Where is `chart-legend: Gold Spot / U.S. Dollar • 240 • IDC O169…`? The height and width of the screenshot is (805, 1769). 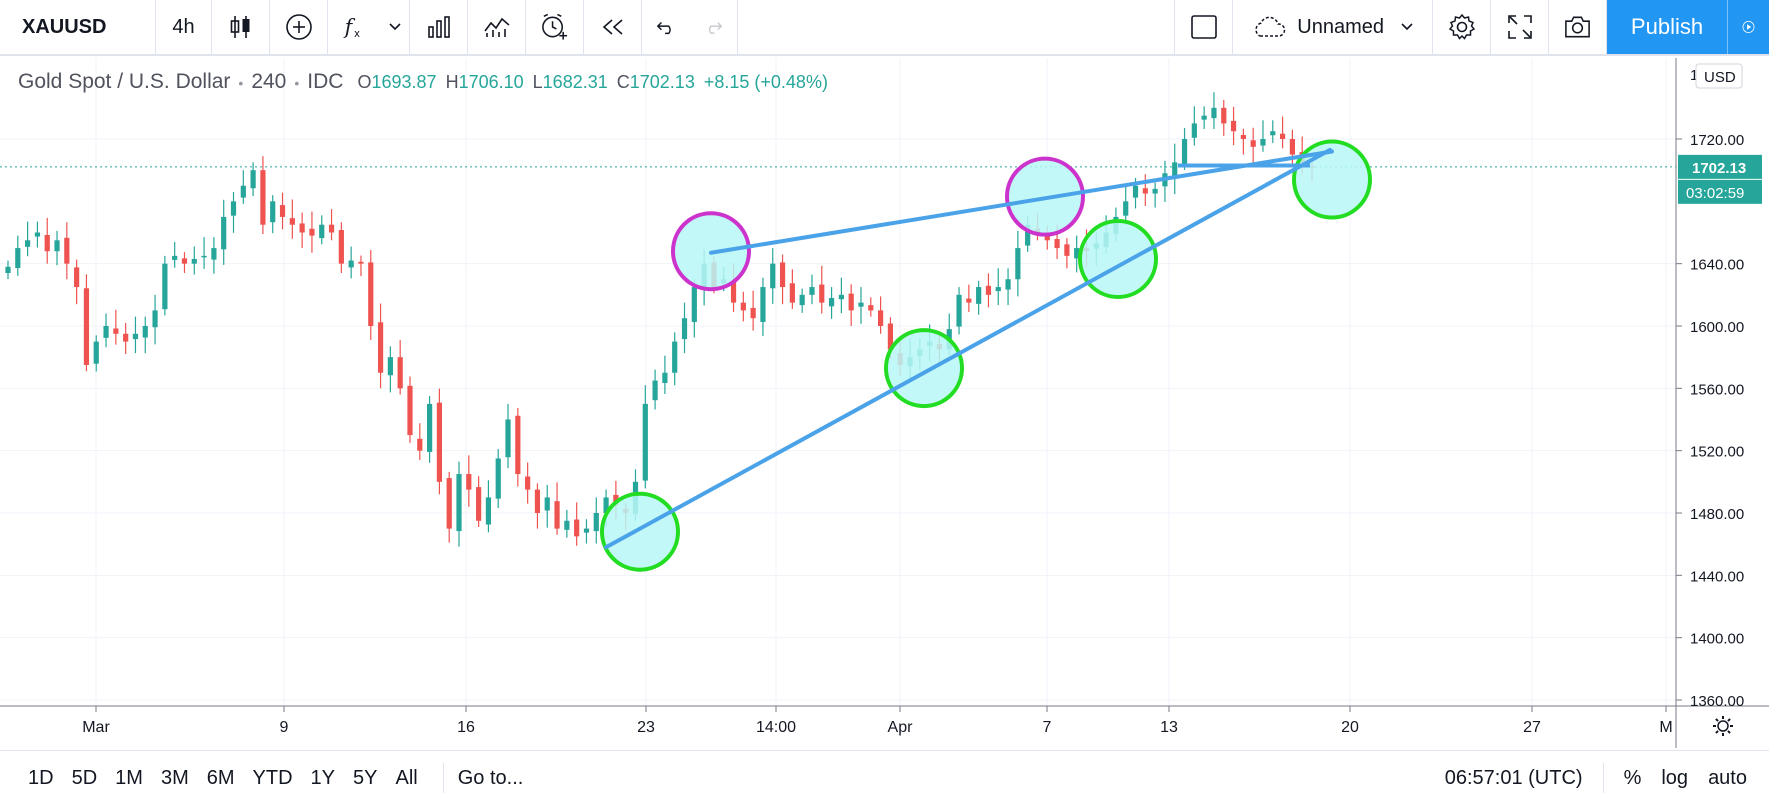 chart-legend: Gold Spot / U.S. Dollar • 240 • IDC O169… is located at coordinates (425, 82).